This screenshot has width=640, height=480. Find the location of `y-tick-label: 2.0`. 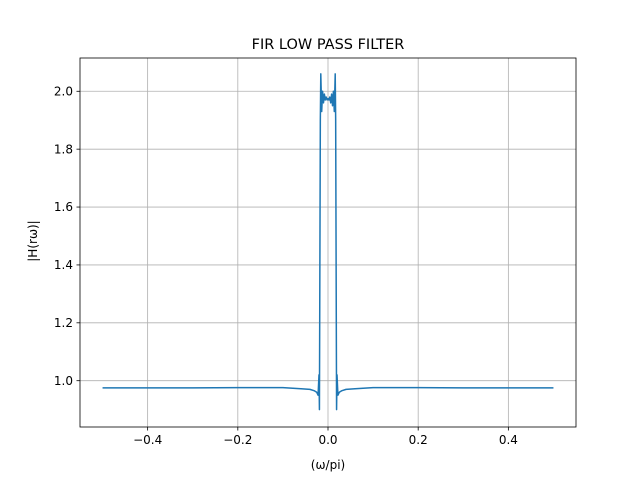

y-tick-label: 2.0 is located at coordinates (63, 91).